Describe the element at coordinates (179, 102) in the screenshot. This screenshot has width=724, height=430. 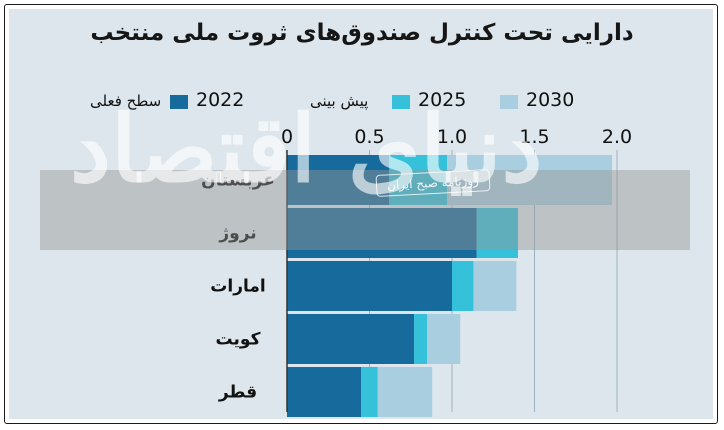
I see `legend-swatch-2022` at that location.